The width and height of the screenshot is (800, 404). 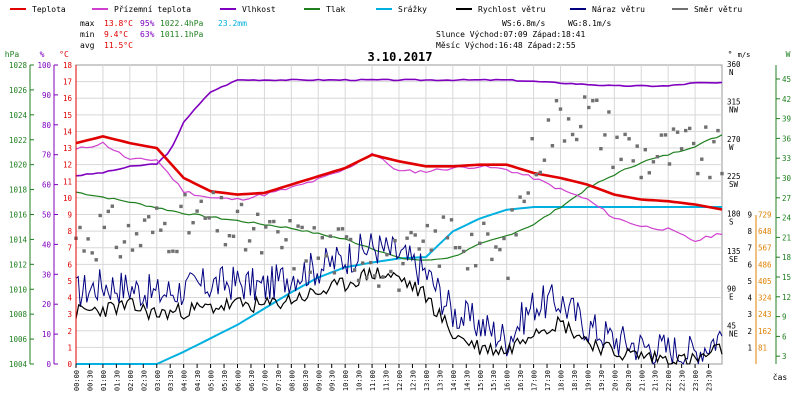 I want to click on sol-tick-label-2: 567, so click(x=765, y=248).